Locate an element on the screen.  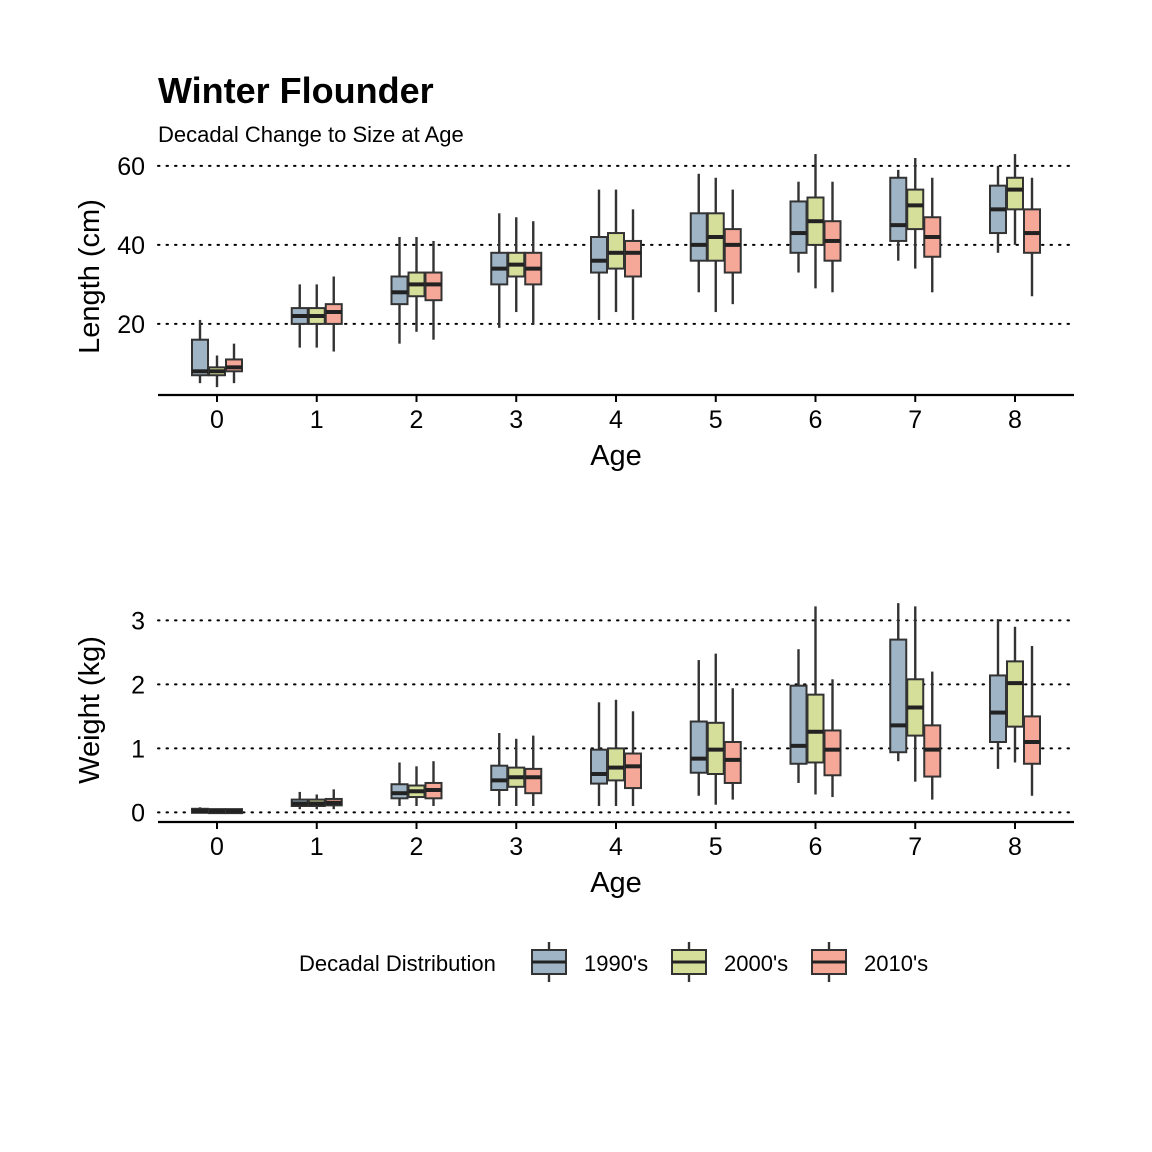
chart-subtitle: Decadal Change to Size at Age is located at coordinates (311, 134).